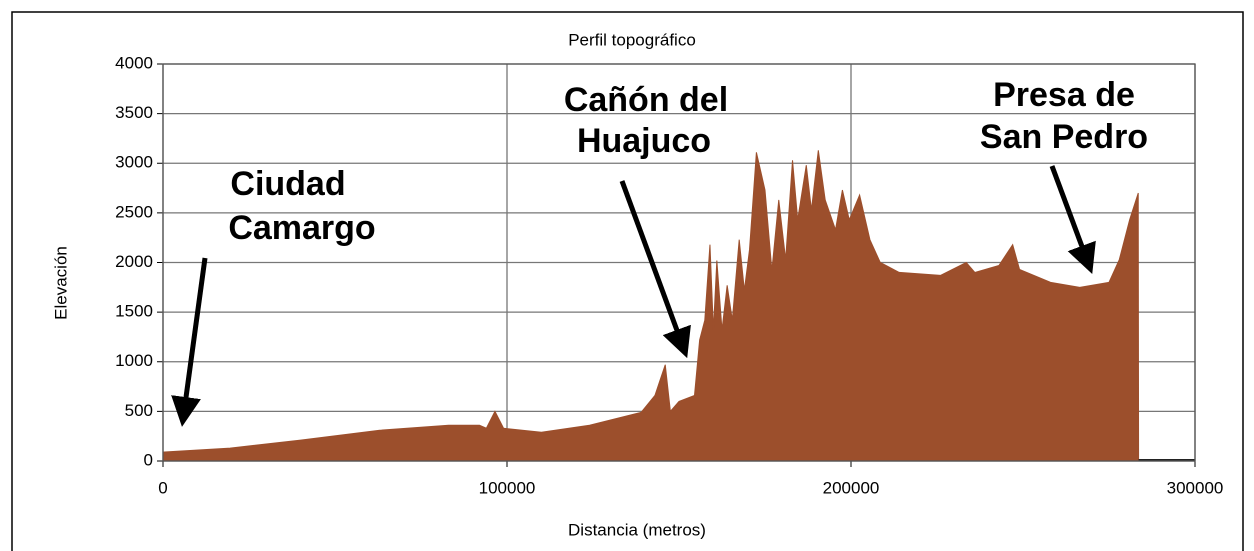  What do you see at coordinates (134, 211) in the screenshot?
I see `y-tick-label: 2500` at bounding box center [134, 211].